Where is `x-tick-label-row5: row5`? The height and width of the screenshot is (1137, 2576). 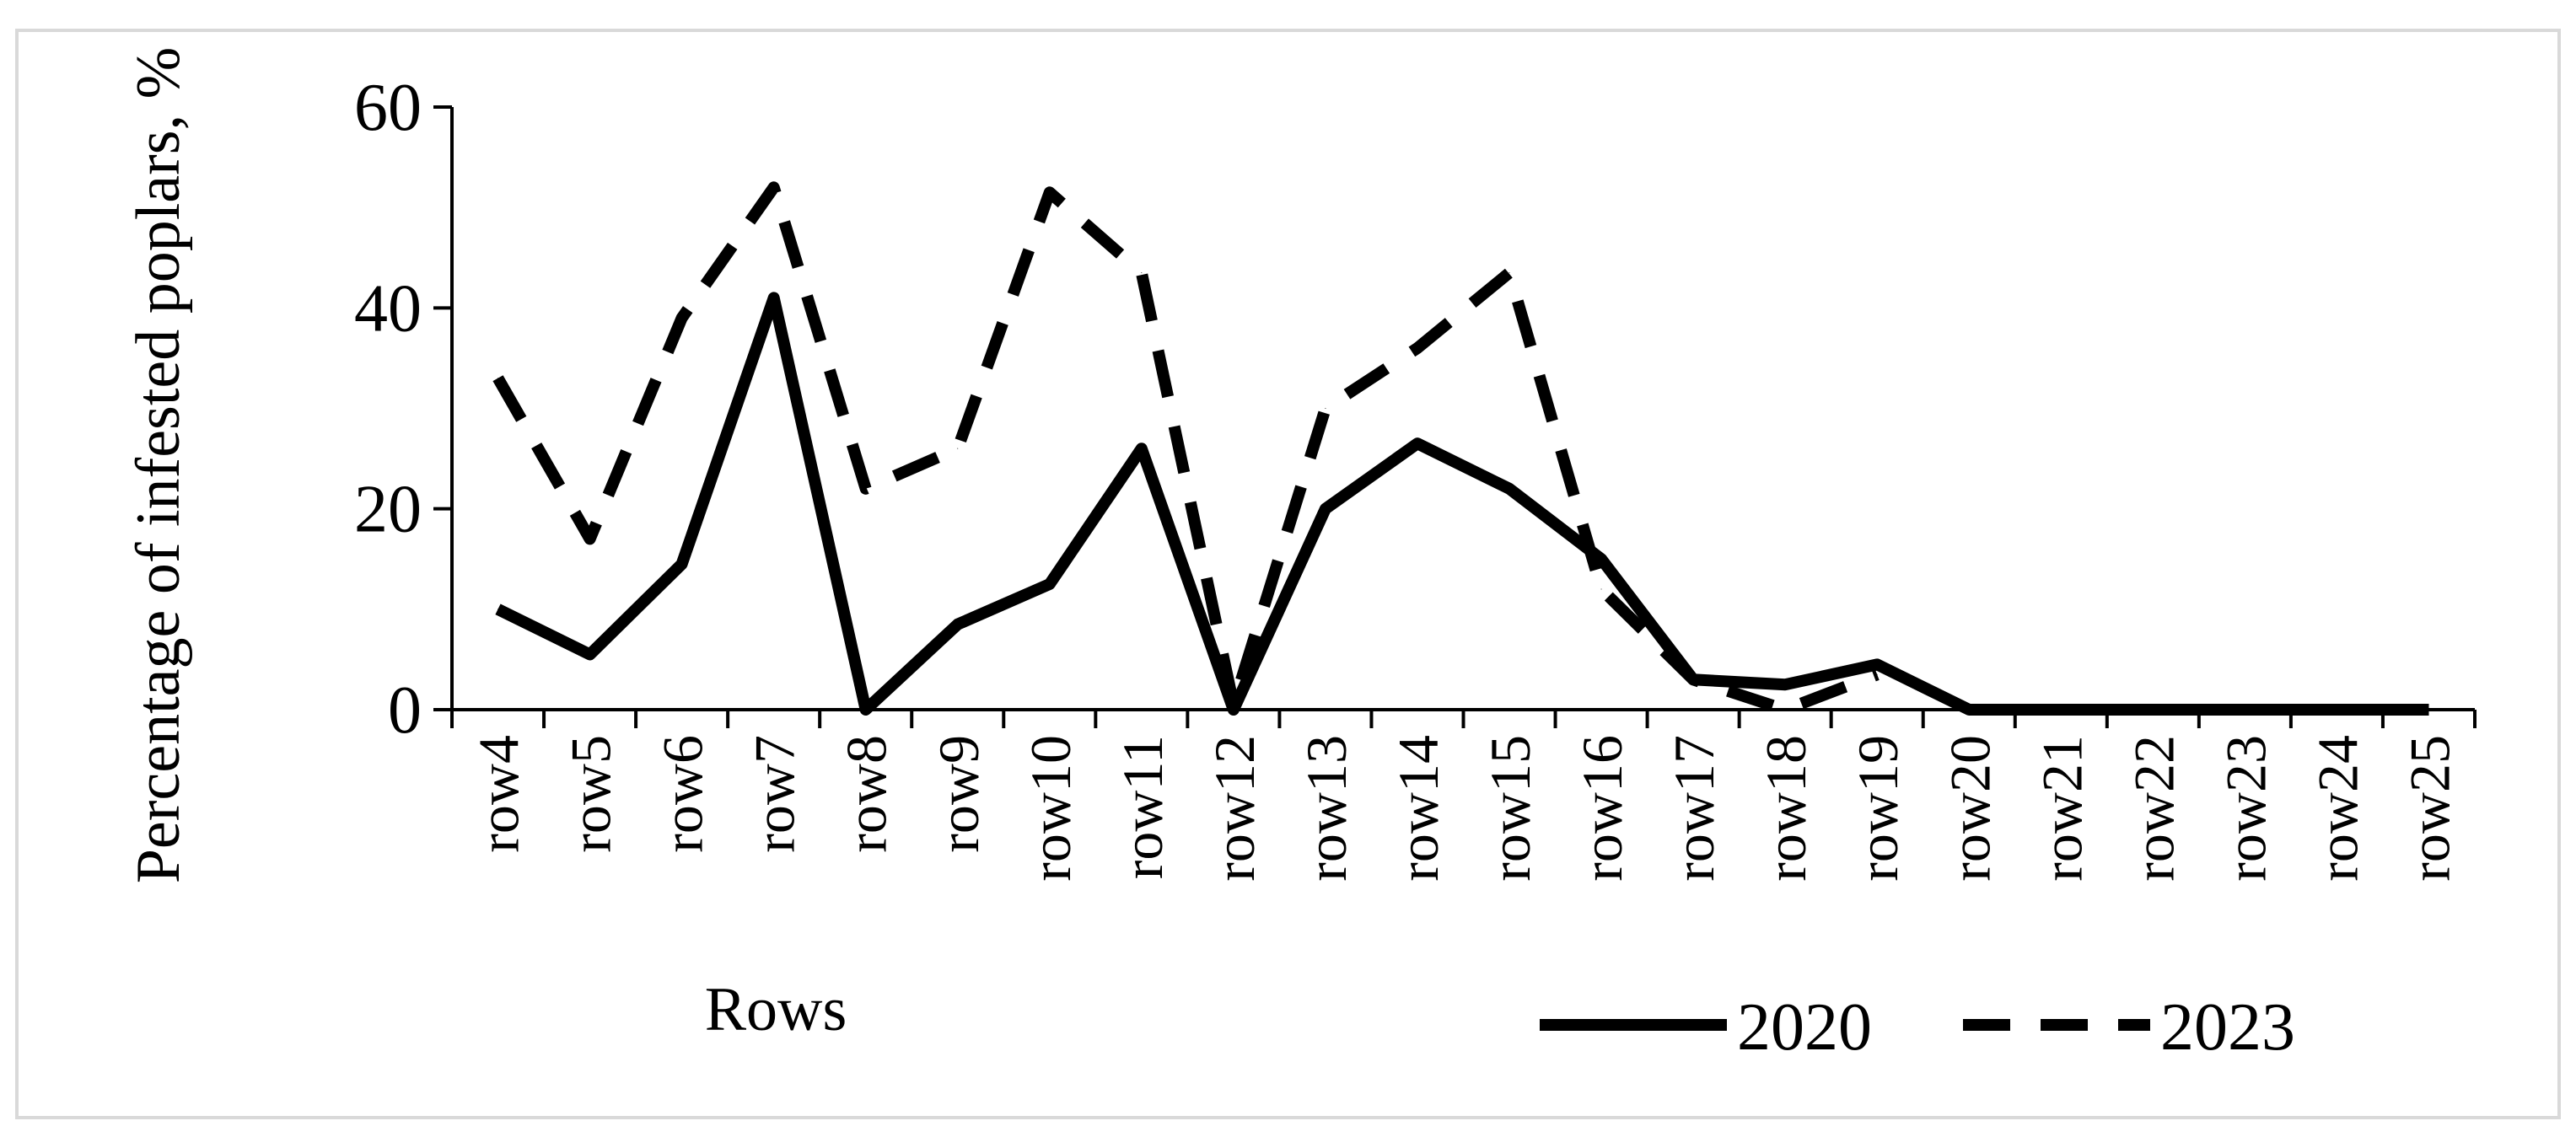
x-tick-label-row5: row5 is located at coordinates (591, 794).